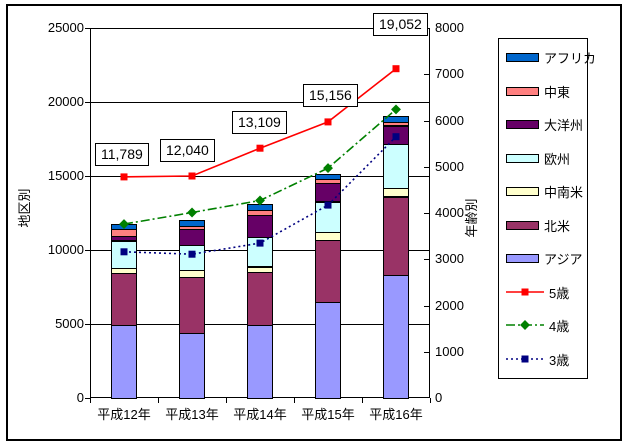 The image size is (628, 448). Describe the element at coordinates (328, 414) in the screenshot. I see `x-axis-label: 平成15年` at that location.